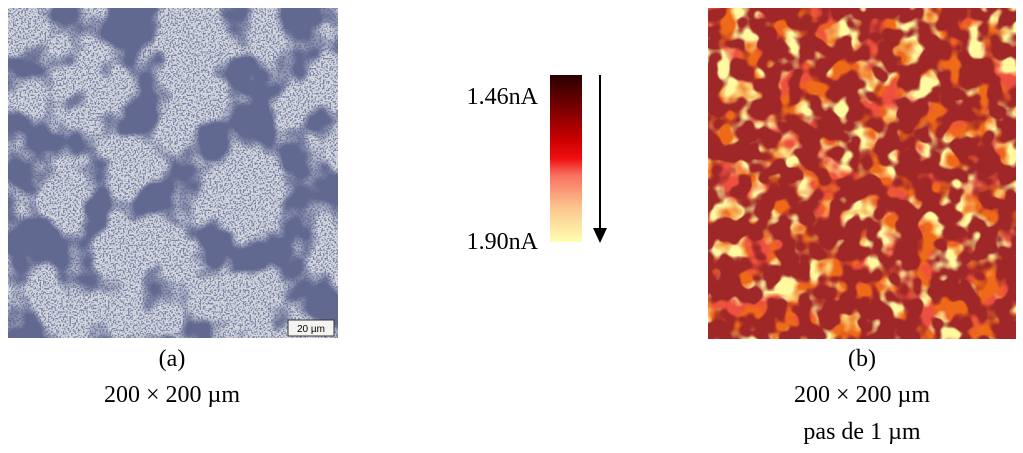 The image size is (1023, 453). I want to click on panel-label: (a), so click(172, 359).